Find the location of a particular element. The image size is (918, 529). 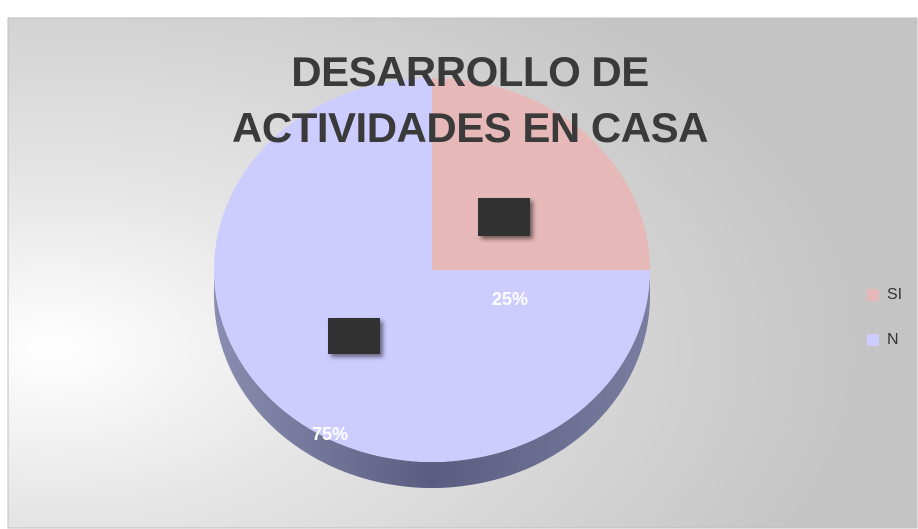

data-label: 25% is located at coordinates (510, 299).